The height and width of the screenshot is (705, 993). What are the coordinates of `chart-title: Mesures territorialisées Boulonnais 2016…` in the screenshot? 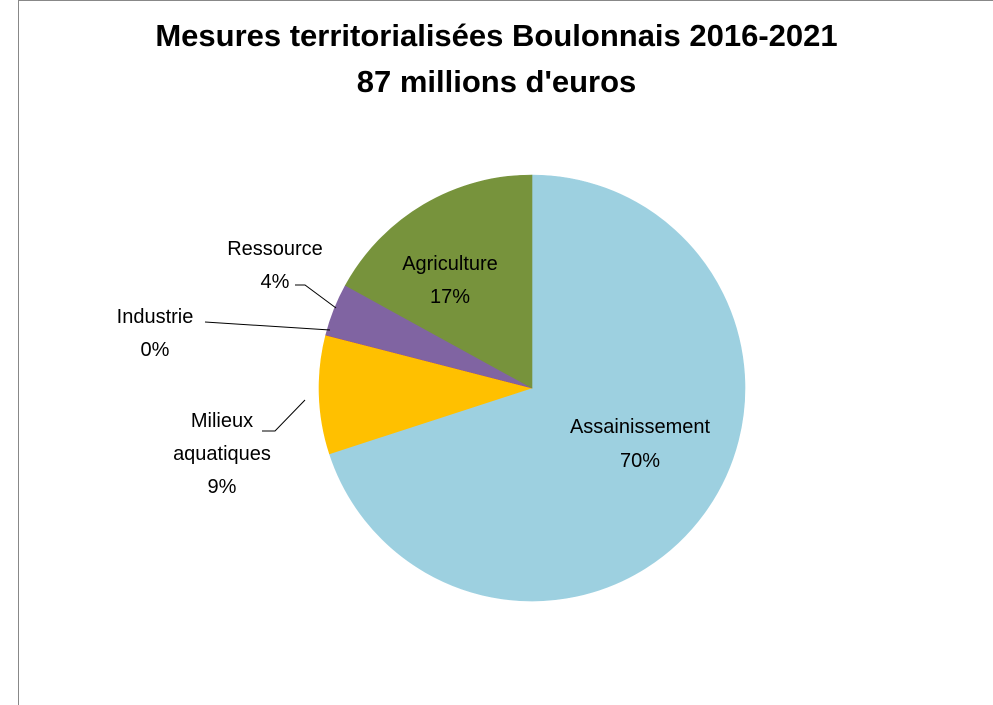 It's located at (496, 35).